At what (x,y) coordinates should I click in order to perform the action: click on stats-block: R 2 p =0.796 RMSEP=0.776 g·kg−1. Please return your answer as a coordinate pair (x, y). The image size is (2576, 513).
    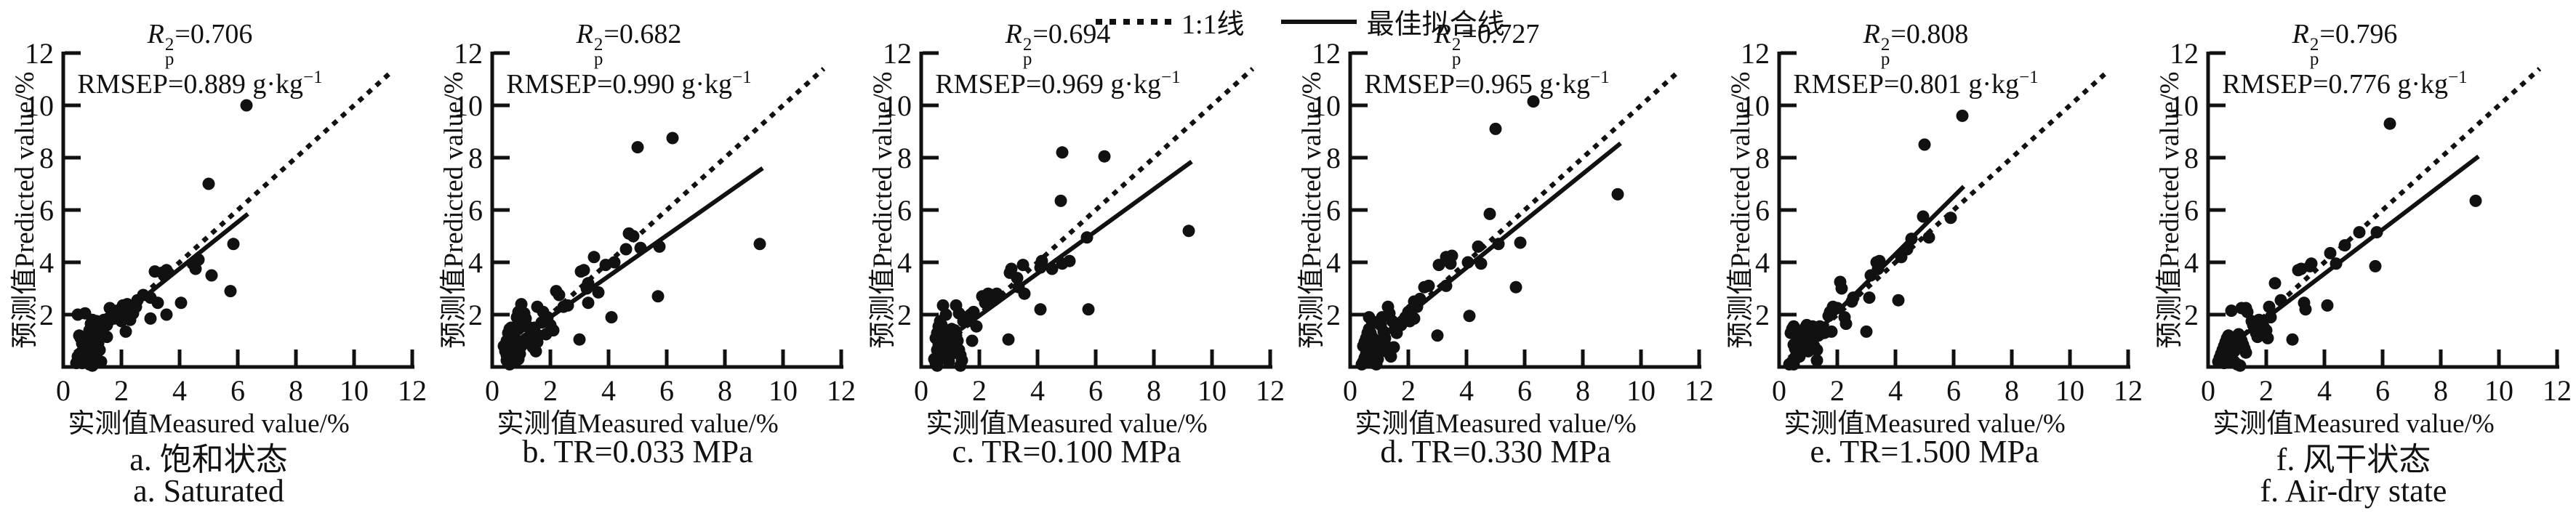
    Looking at the image, I should click on (2345, 59).